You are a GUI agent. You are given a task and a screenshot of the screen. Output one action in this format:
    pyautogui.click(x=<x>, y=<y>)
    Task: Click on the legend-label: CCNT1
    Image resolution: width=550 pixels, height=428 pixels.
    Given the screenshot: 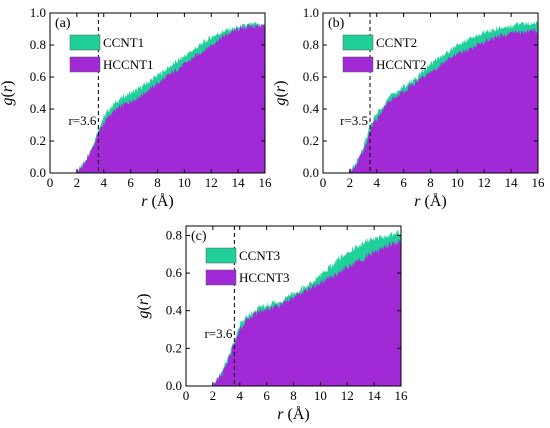 What is the action you would take?
    pyautogui.click(x=123, y=42)
    